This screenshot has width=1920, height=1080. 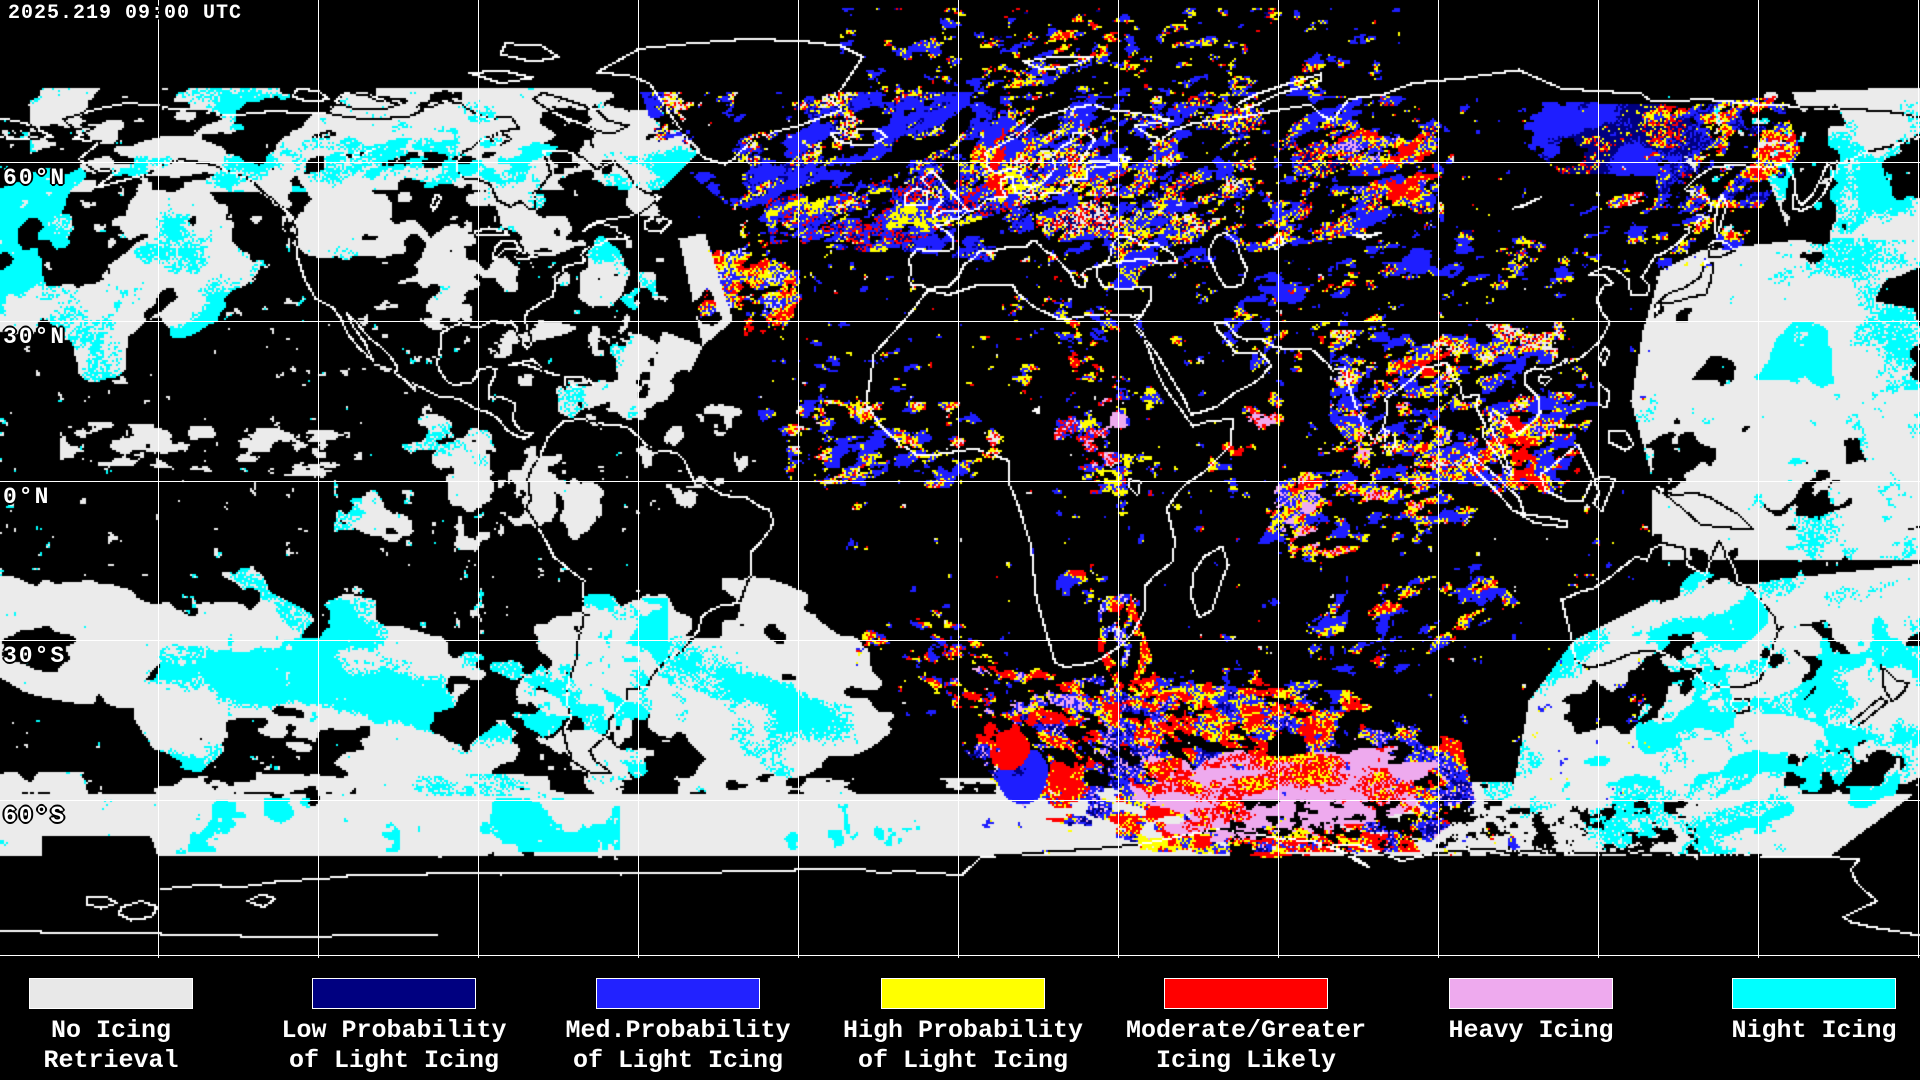 I want to click on legend-swatch-no-icing-retrieval, so click(x=111, y=993).